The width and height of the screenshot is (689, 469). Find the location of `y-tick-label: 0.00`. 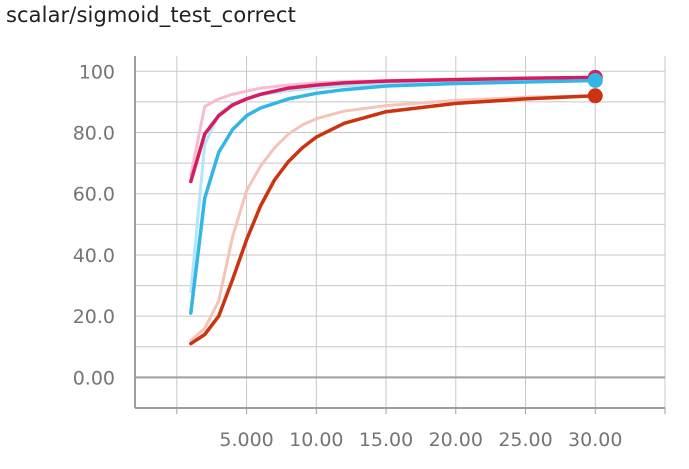

y-tick-label: 0.00 is located at coordinates (94, 378).